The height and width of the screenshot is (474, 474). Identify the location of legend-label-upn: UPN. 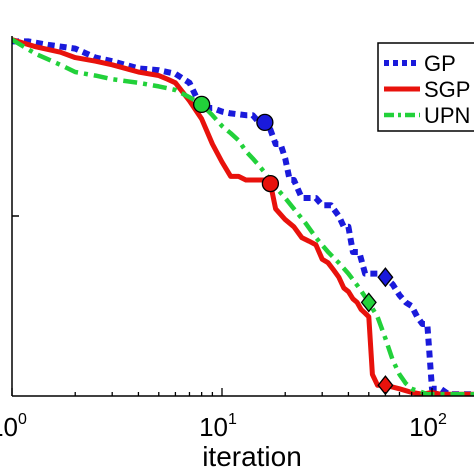
(447, 115).